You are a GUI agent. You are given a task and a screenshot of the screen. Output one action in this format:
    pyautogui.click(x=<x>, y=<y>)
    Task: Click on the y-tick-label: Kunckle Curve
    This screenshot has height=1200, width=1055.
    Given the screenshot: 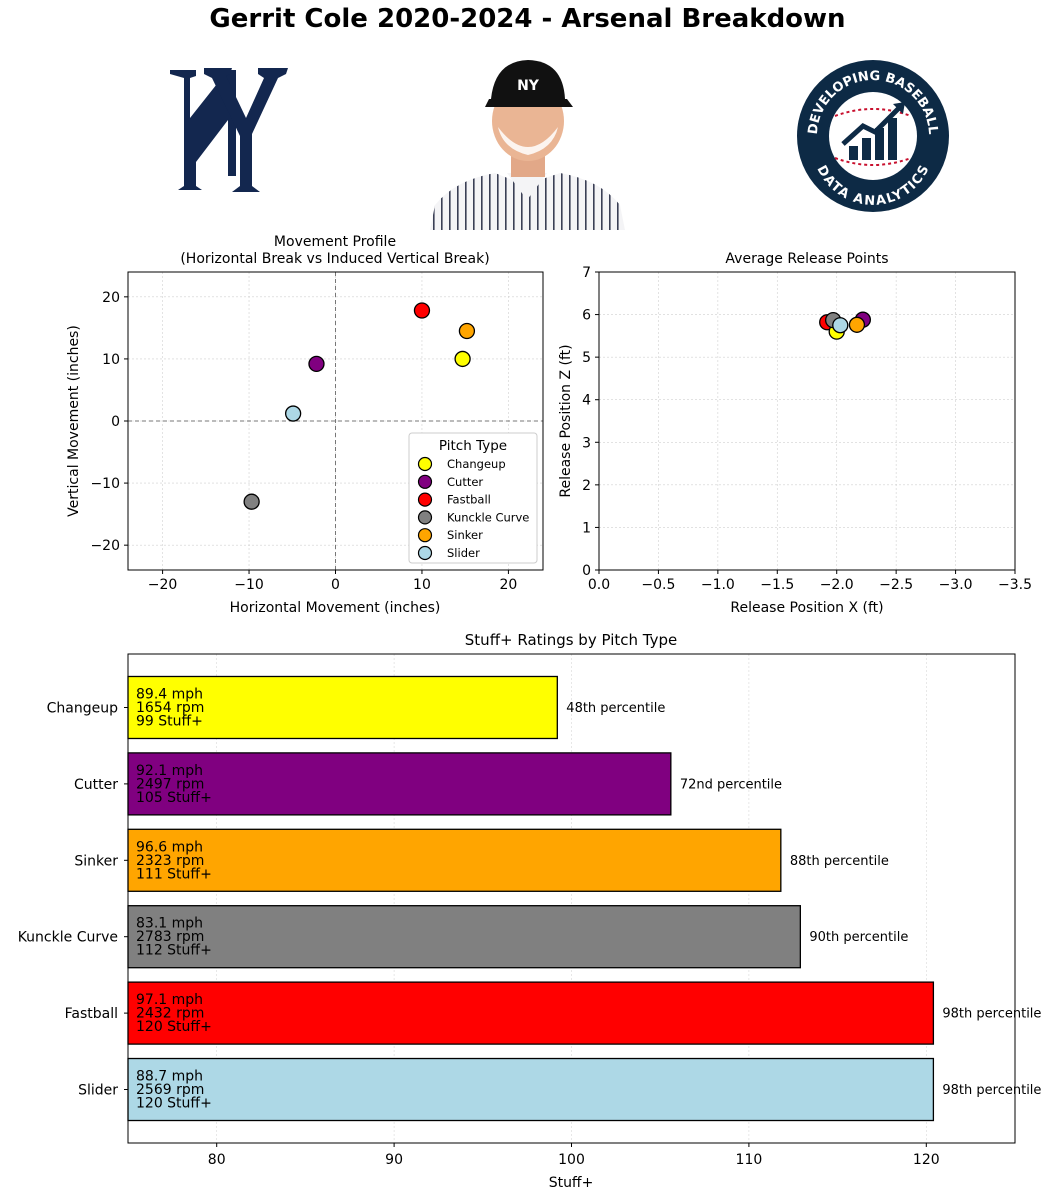 What is the action you would take?
    pyautogui.click(x=68, y=938)
    